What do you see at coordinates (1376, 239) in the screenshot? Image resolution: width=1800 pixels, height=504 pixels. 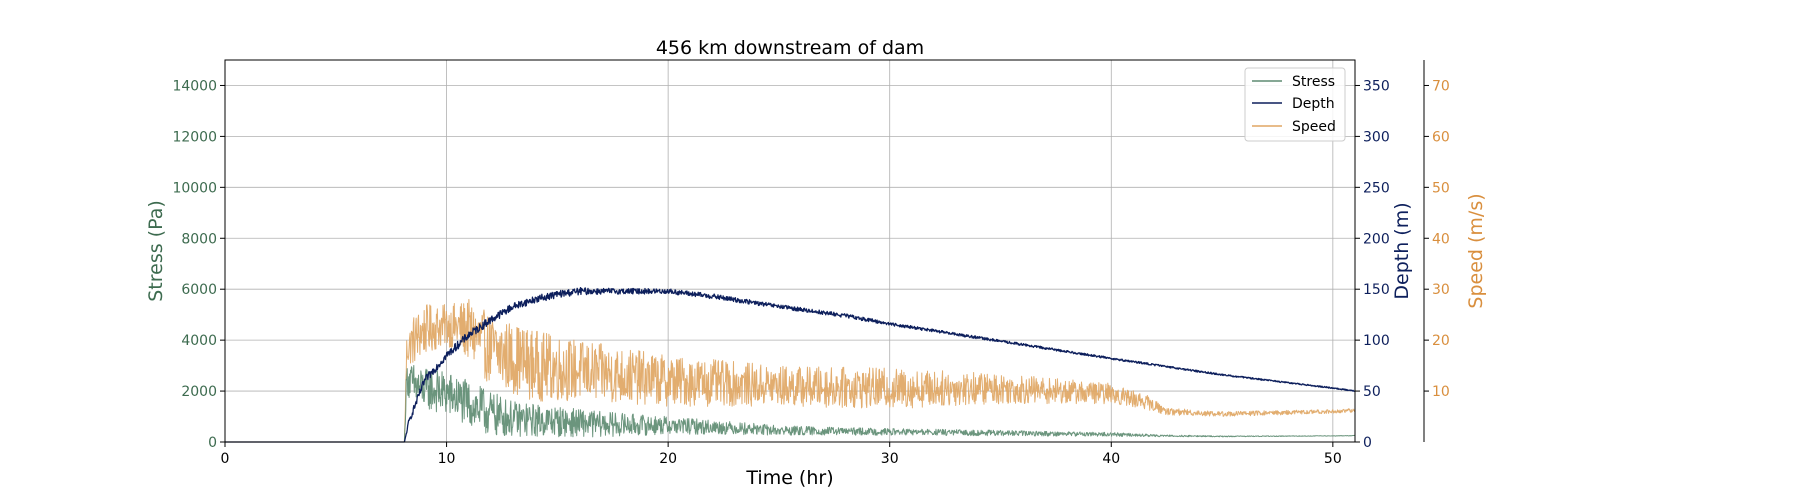 I see `depth-tick-label: 200` at bounding box center [1376, 239].